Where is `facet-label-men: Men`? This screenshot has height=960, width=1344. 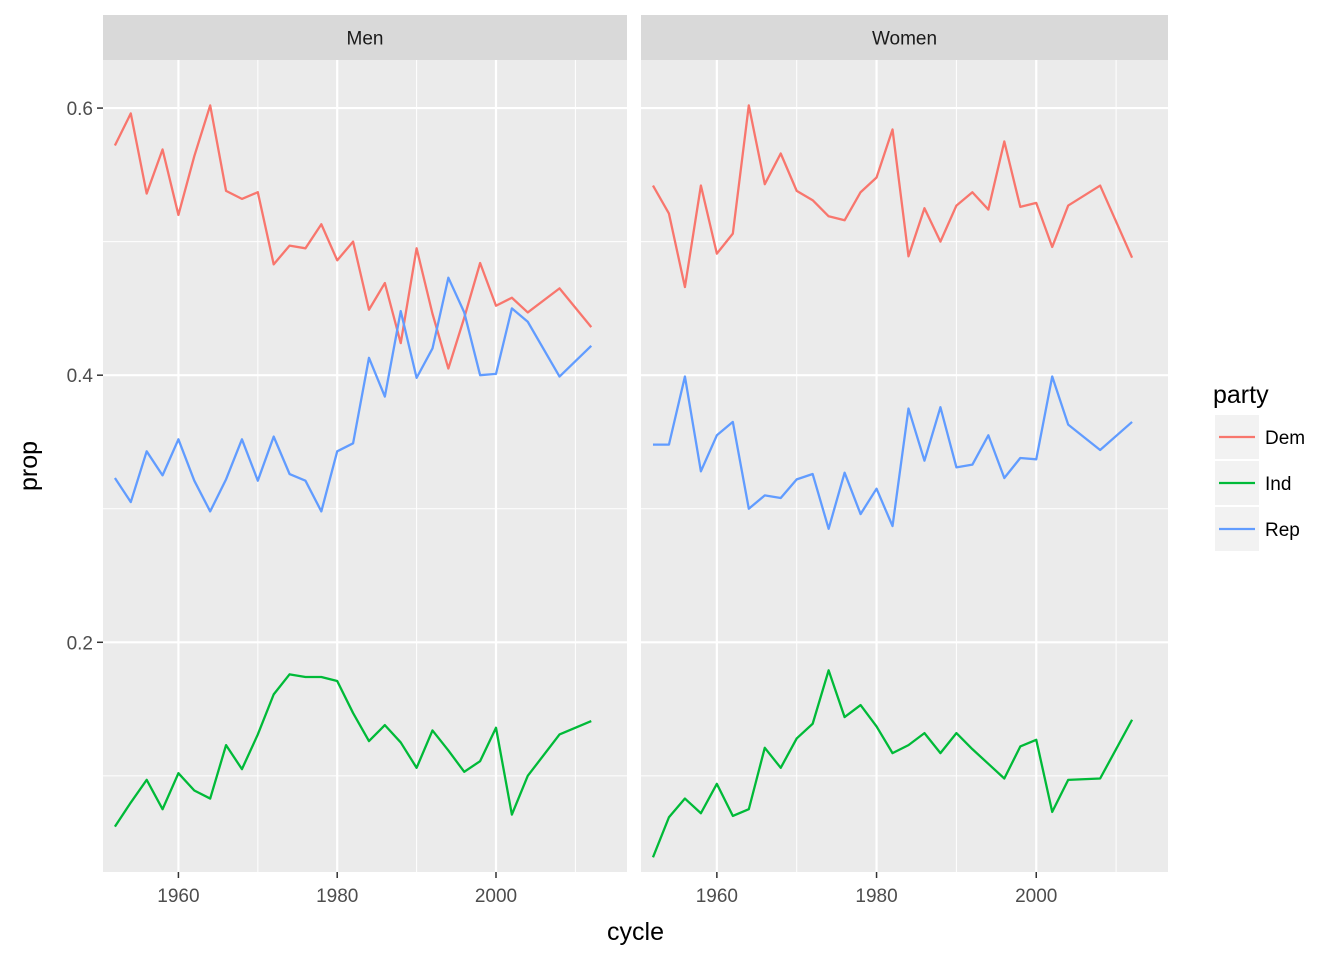
facet-label-men: Men is located at coordinates (365, 39).